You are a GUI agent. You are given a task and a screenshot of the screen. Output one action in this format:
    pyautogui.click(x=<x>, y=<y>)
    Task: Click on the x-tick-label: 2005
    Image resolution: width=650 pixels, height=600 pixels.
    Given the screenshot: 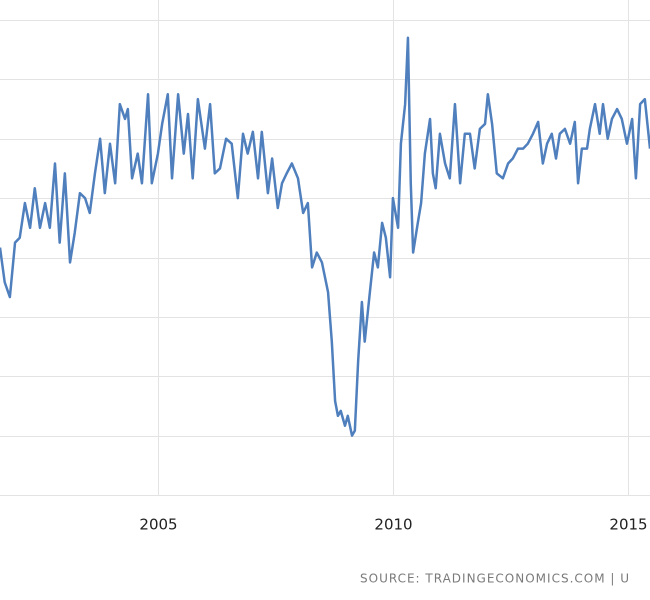 What is the action you would take?
    pyautogui.click(x=158, y=525)
    